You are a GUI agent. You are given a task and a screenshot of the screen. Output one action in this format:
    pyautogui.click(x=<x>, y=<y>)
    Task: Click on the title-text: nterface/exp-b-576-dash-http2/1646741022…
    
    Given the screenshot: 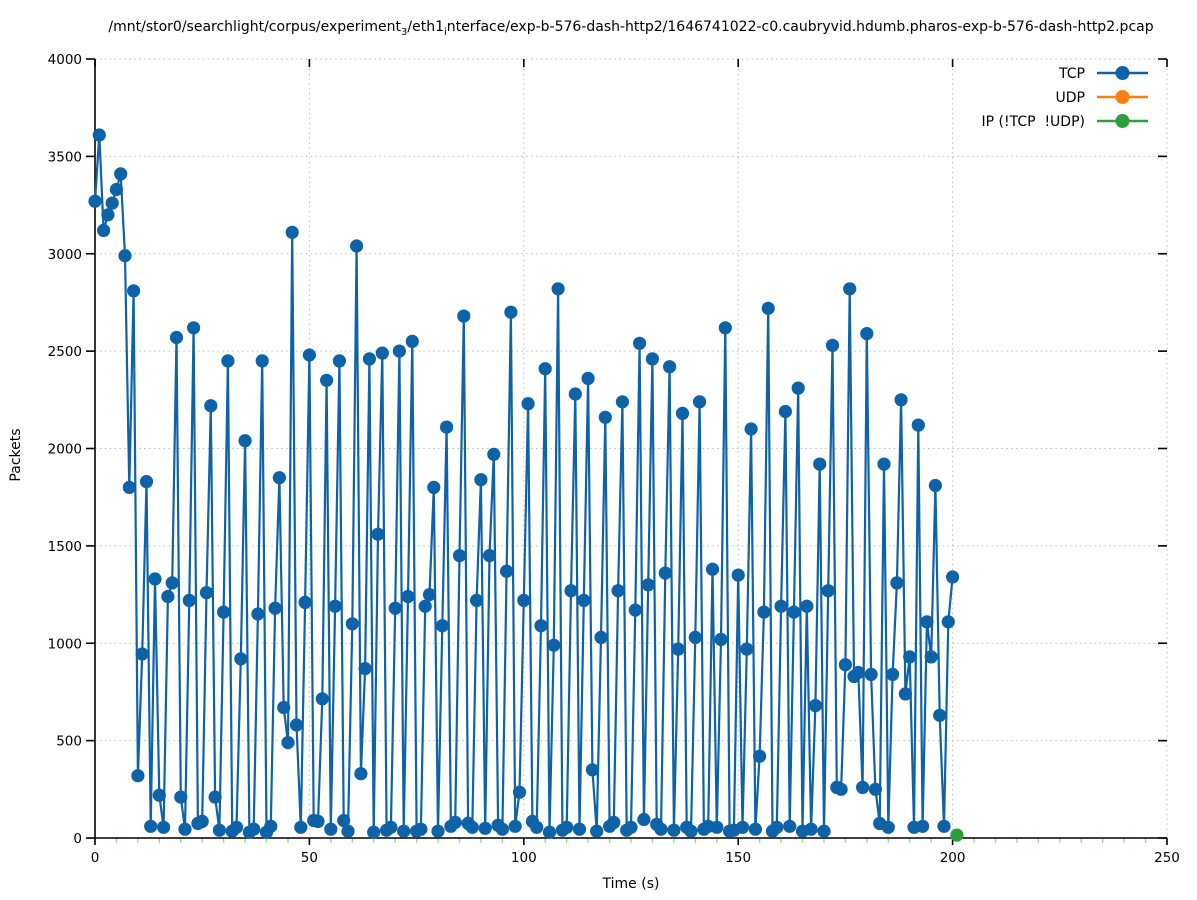 What is the action you would take?
    pyautogui.click(x=800, y=27)
    